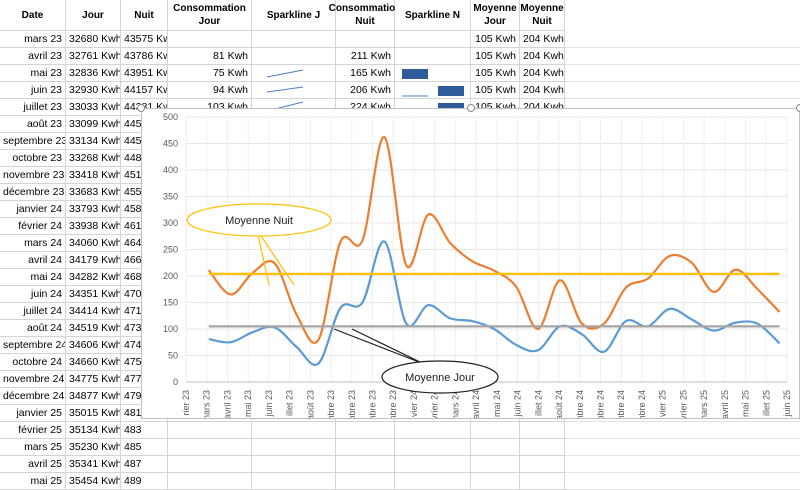  I want to click on table-cell: 34414 Kwh, so click(93, 311).